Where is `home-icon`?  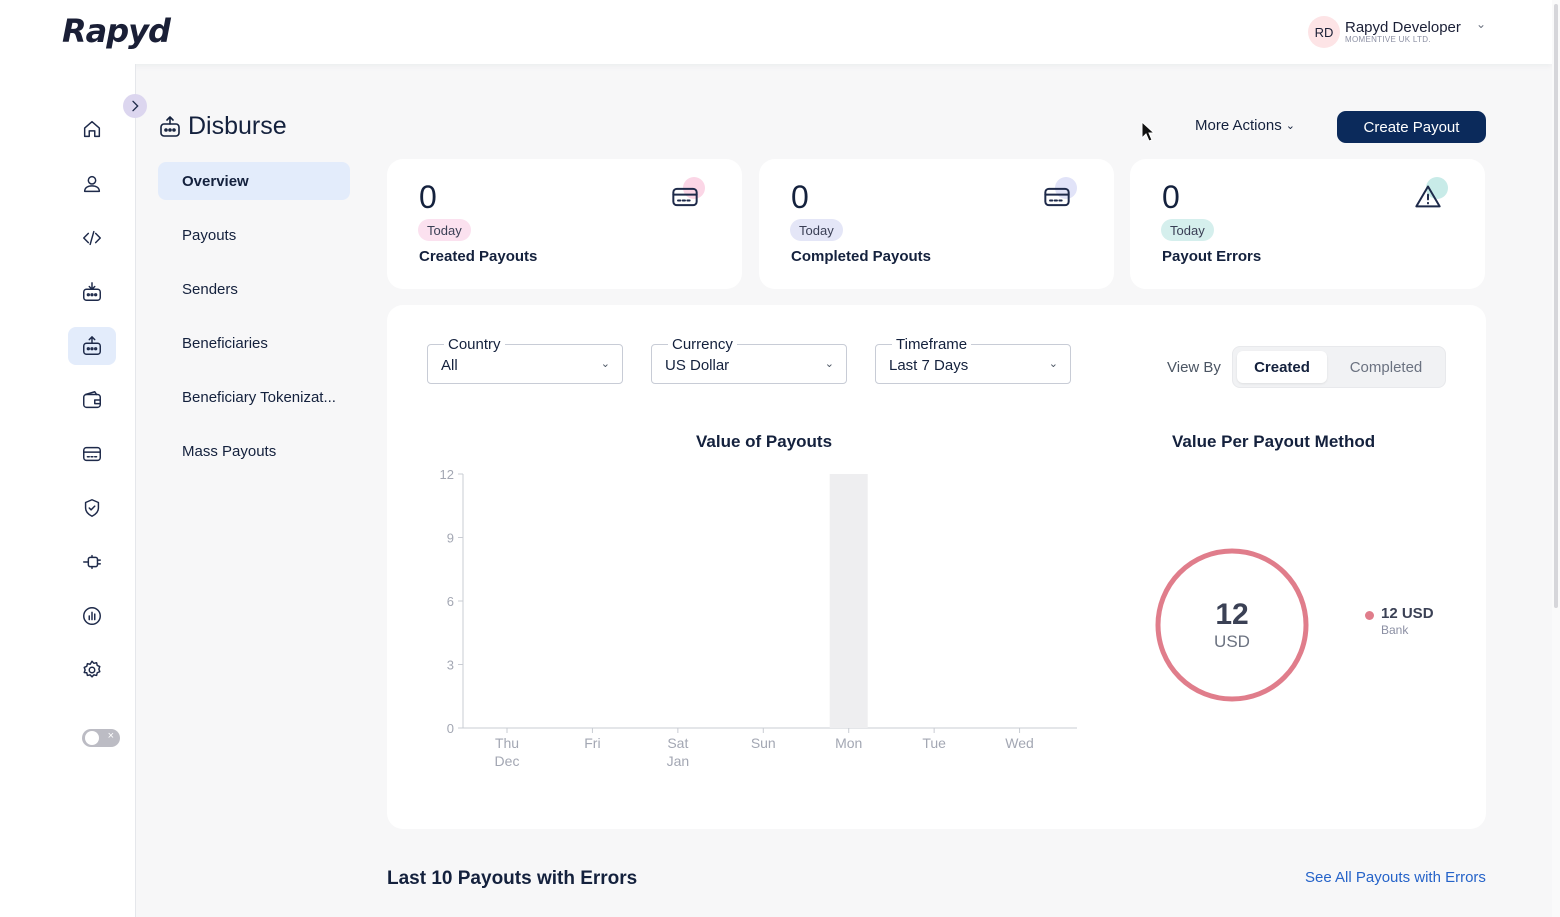
home-icon is located at coordinates (92, 129).